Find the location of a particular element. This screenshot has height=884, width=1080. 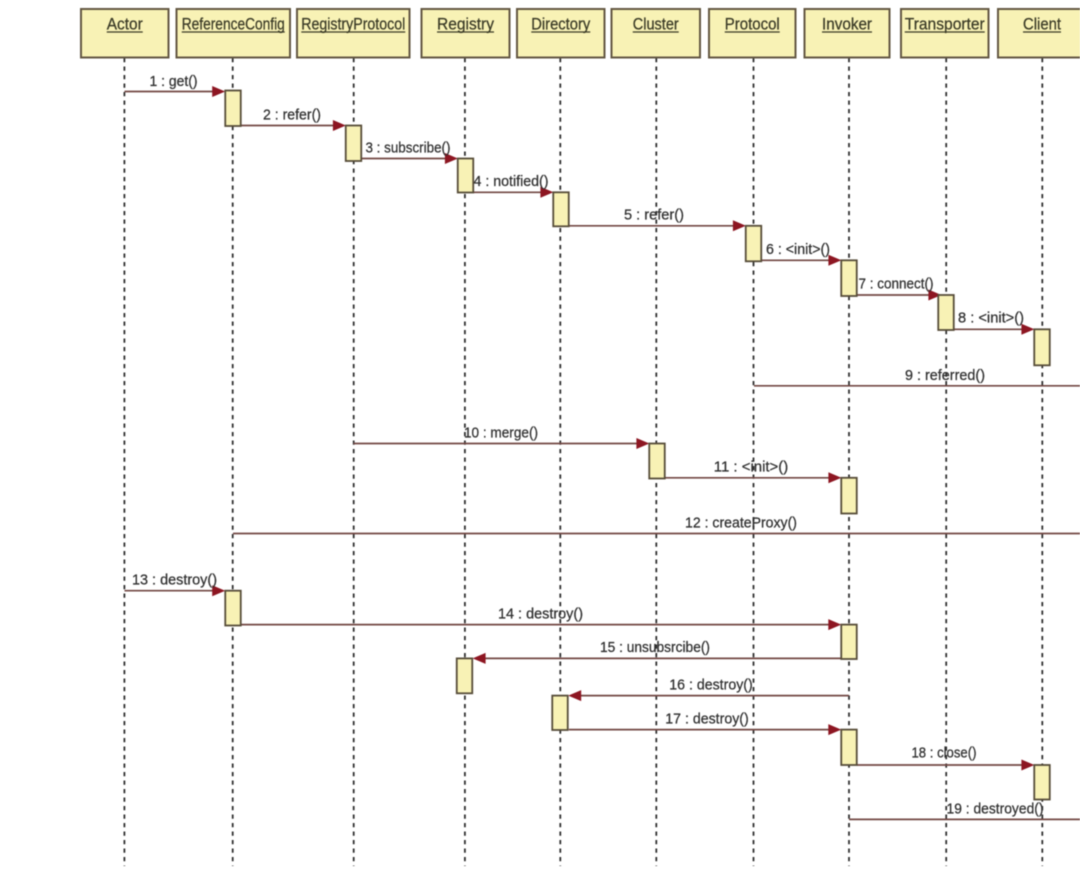

svg-text: Registry is located at coordinates (465, 24).